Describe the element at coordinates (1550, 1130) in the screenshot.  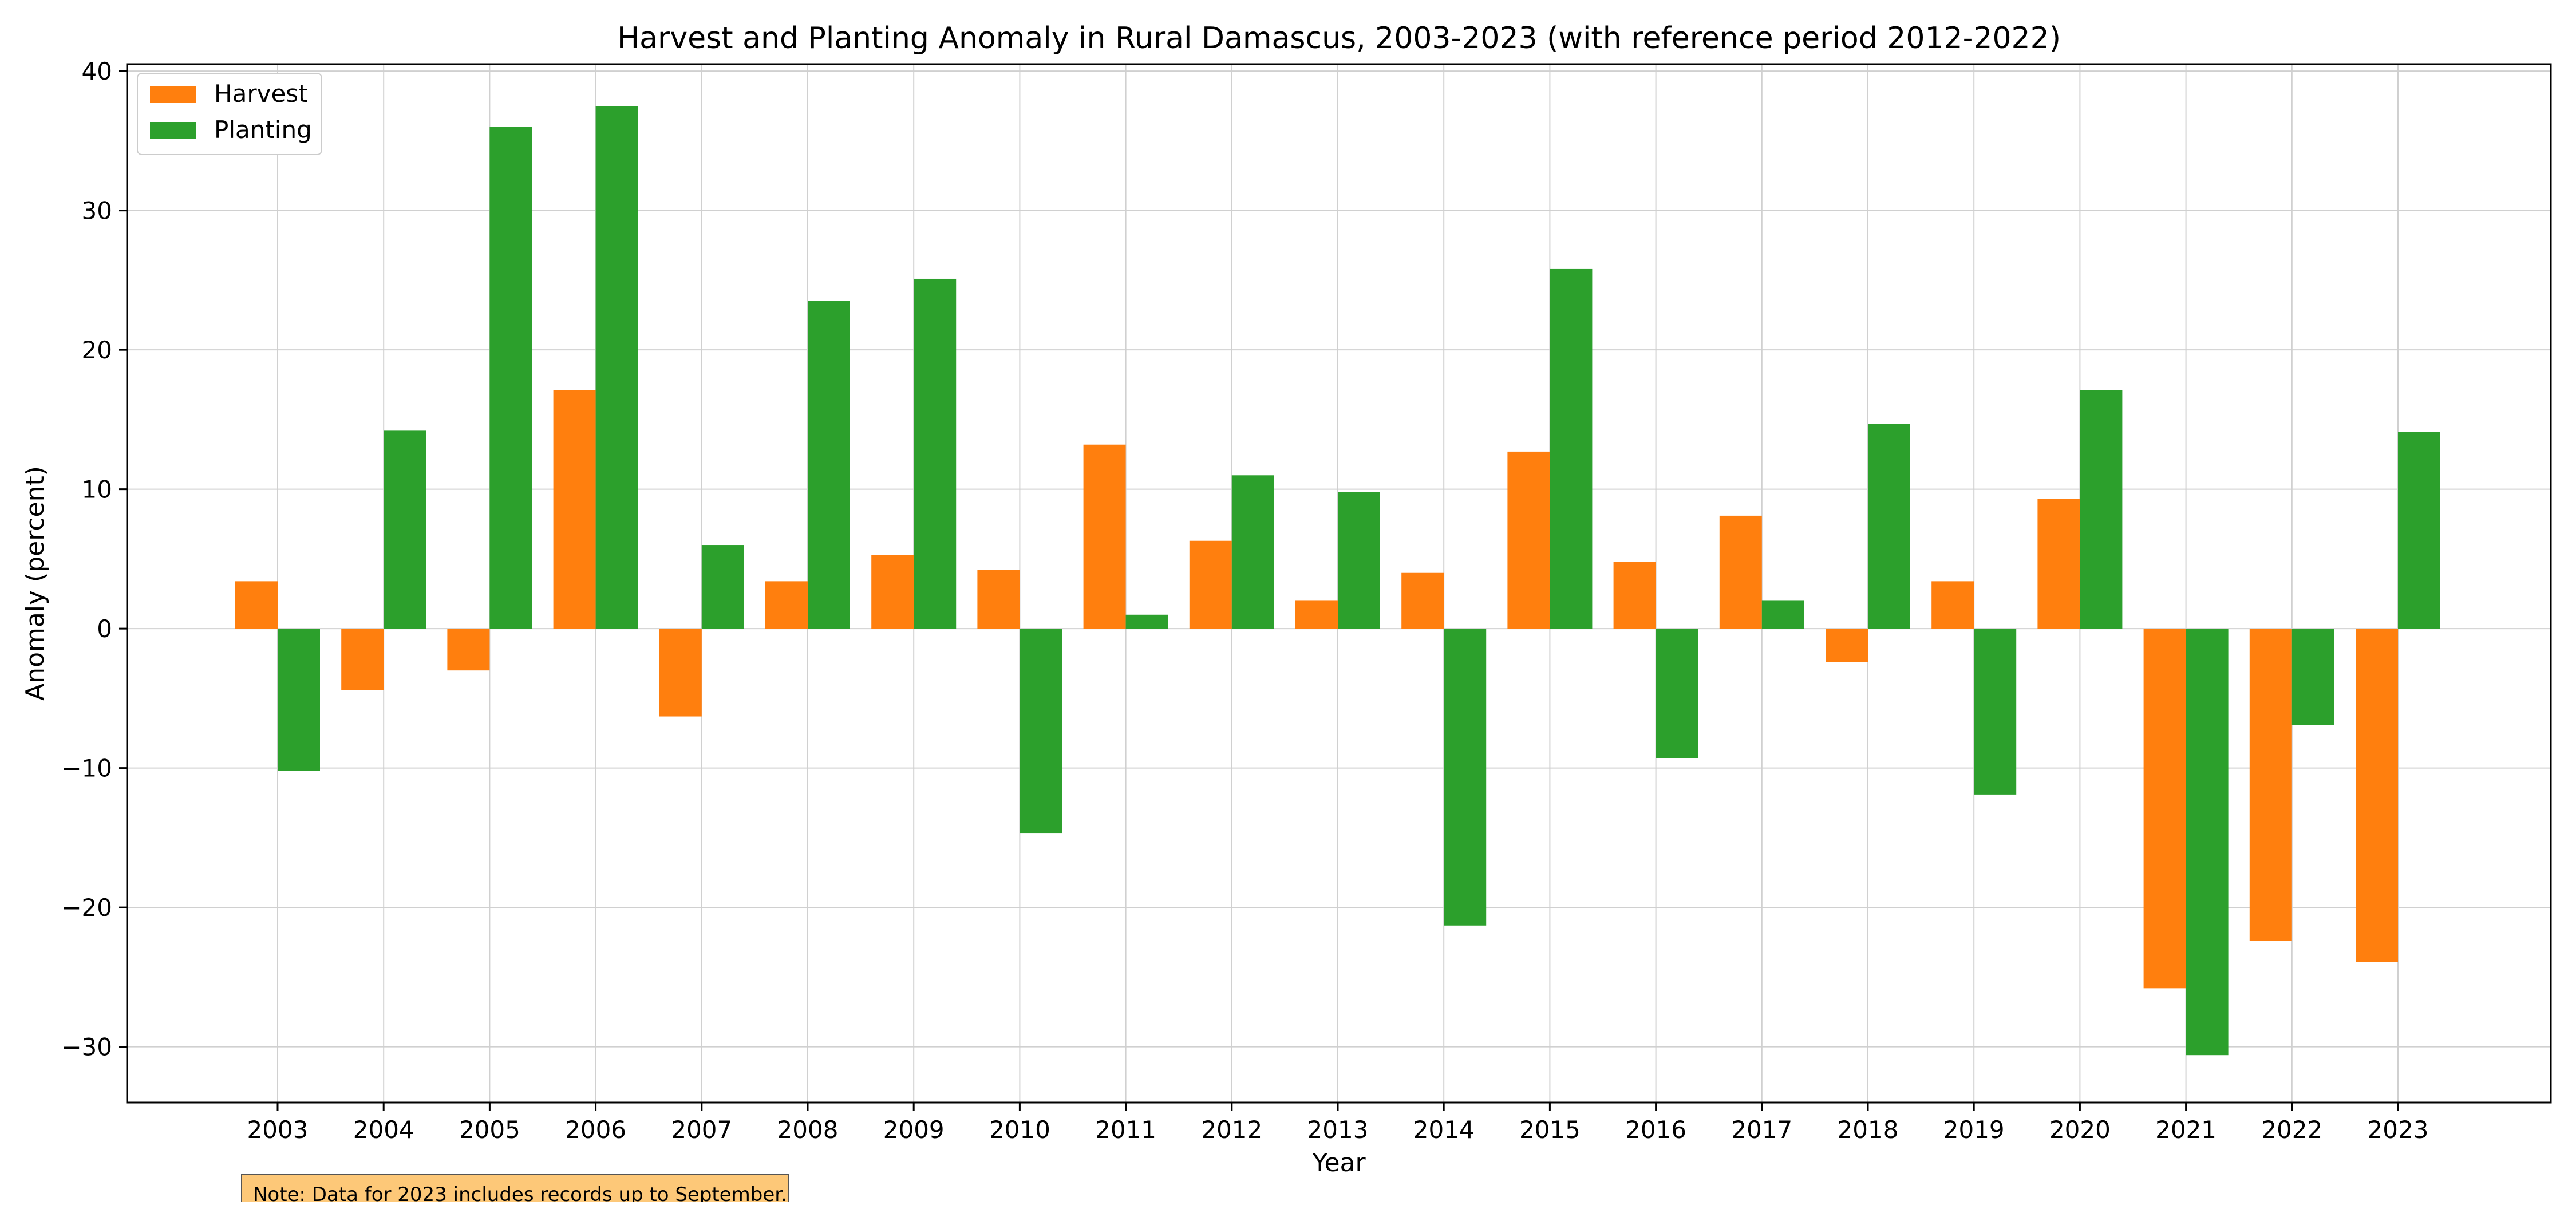
I see `x-tick-label: 2015` at that location.